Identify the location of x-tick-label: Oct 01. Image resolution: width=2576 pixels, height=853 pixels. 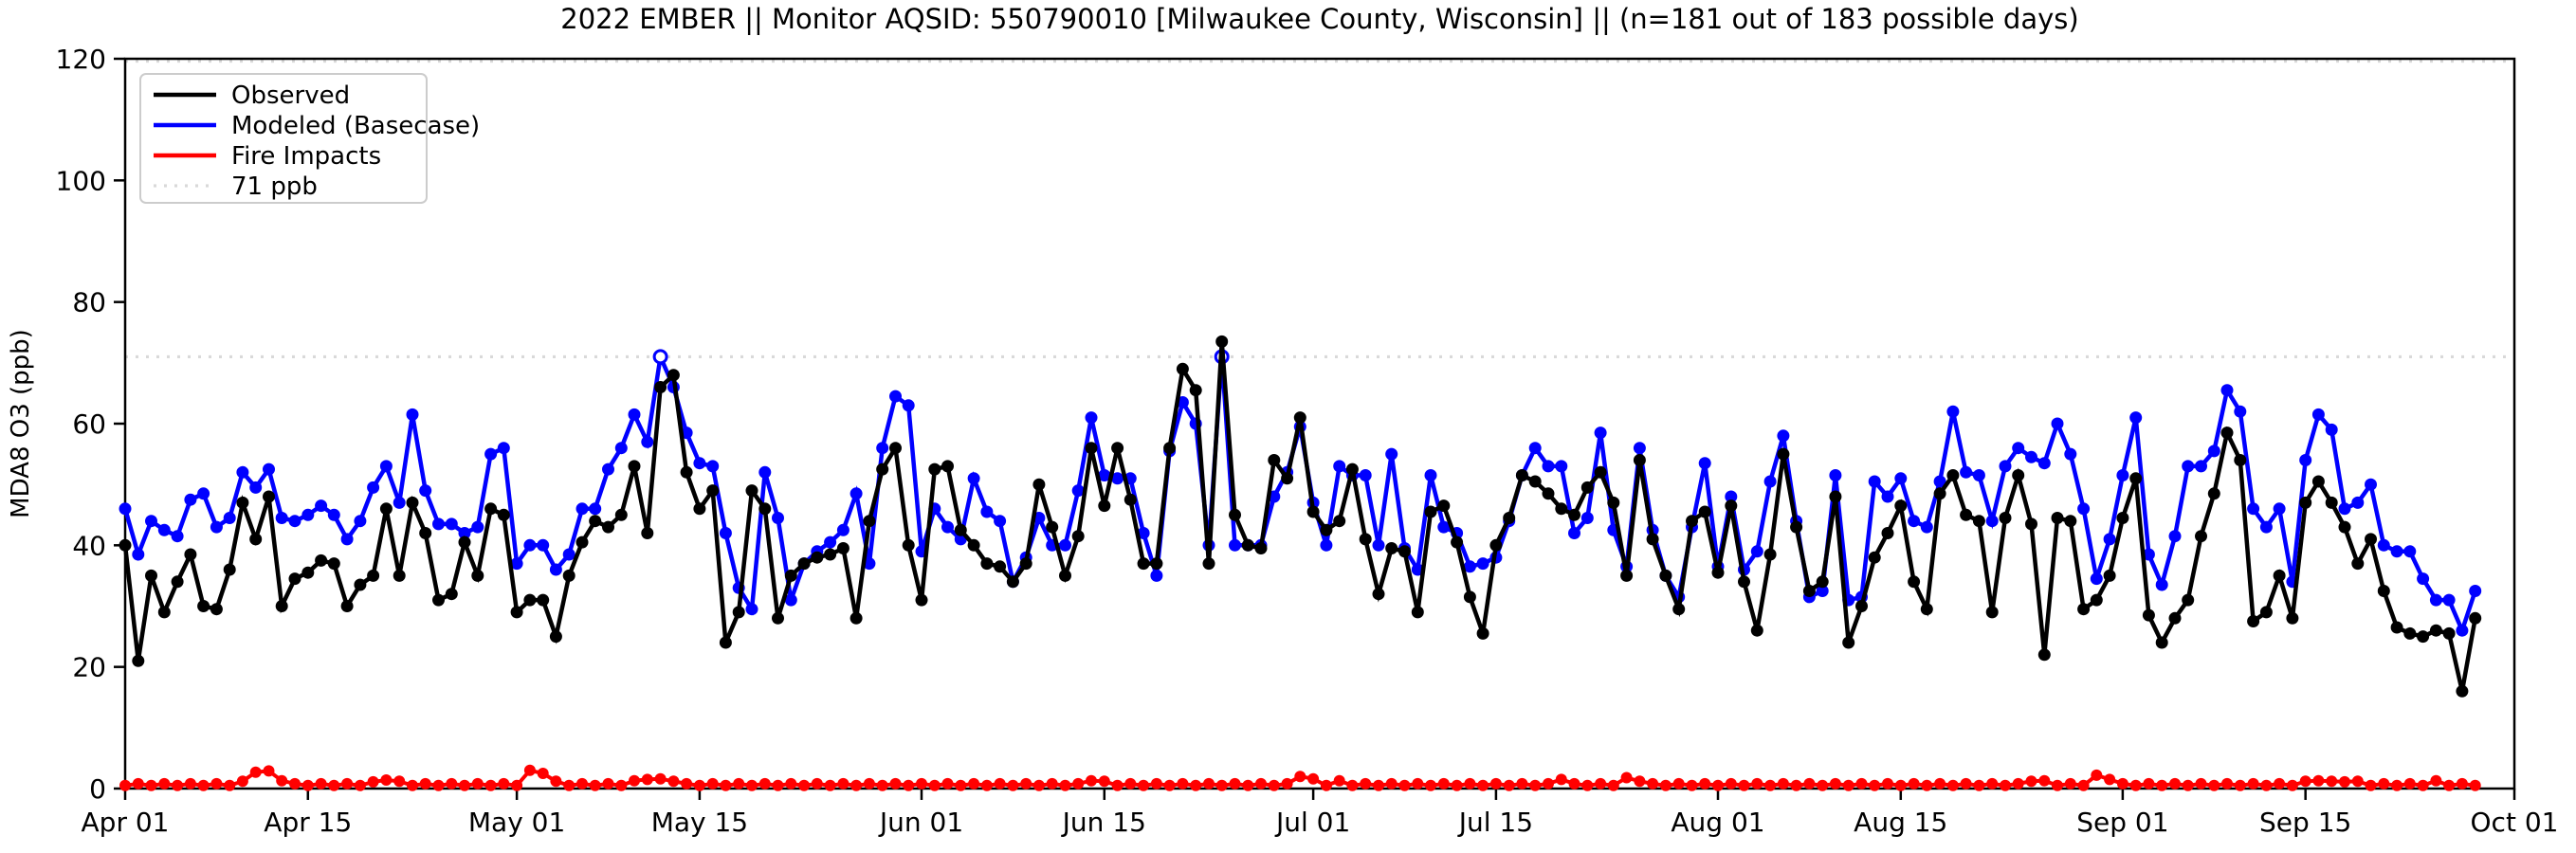
(2515, 822).